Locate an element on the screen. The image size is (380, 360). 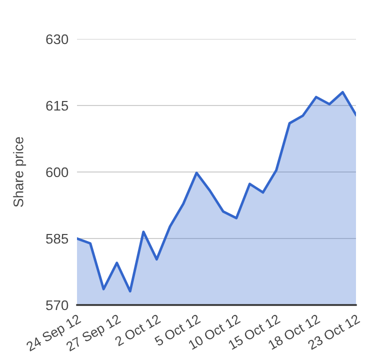
y-tick-label: 630 is located at coordinates (57, 39).